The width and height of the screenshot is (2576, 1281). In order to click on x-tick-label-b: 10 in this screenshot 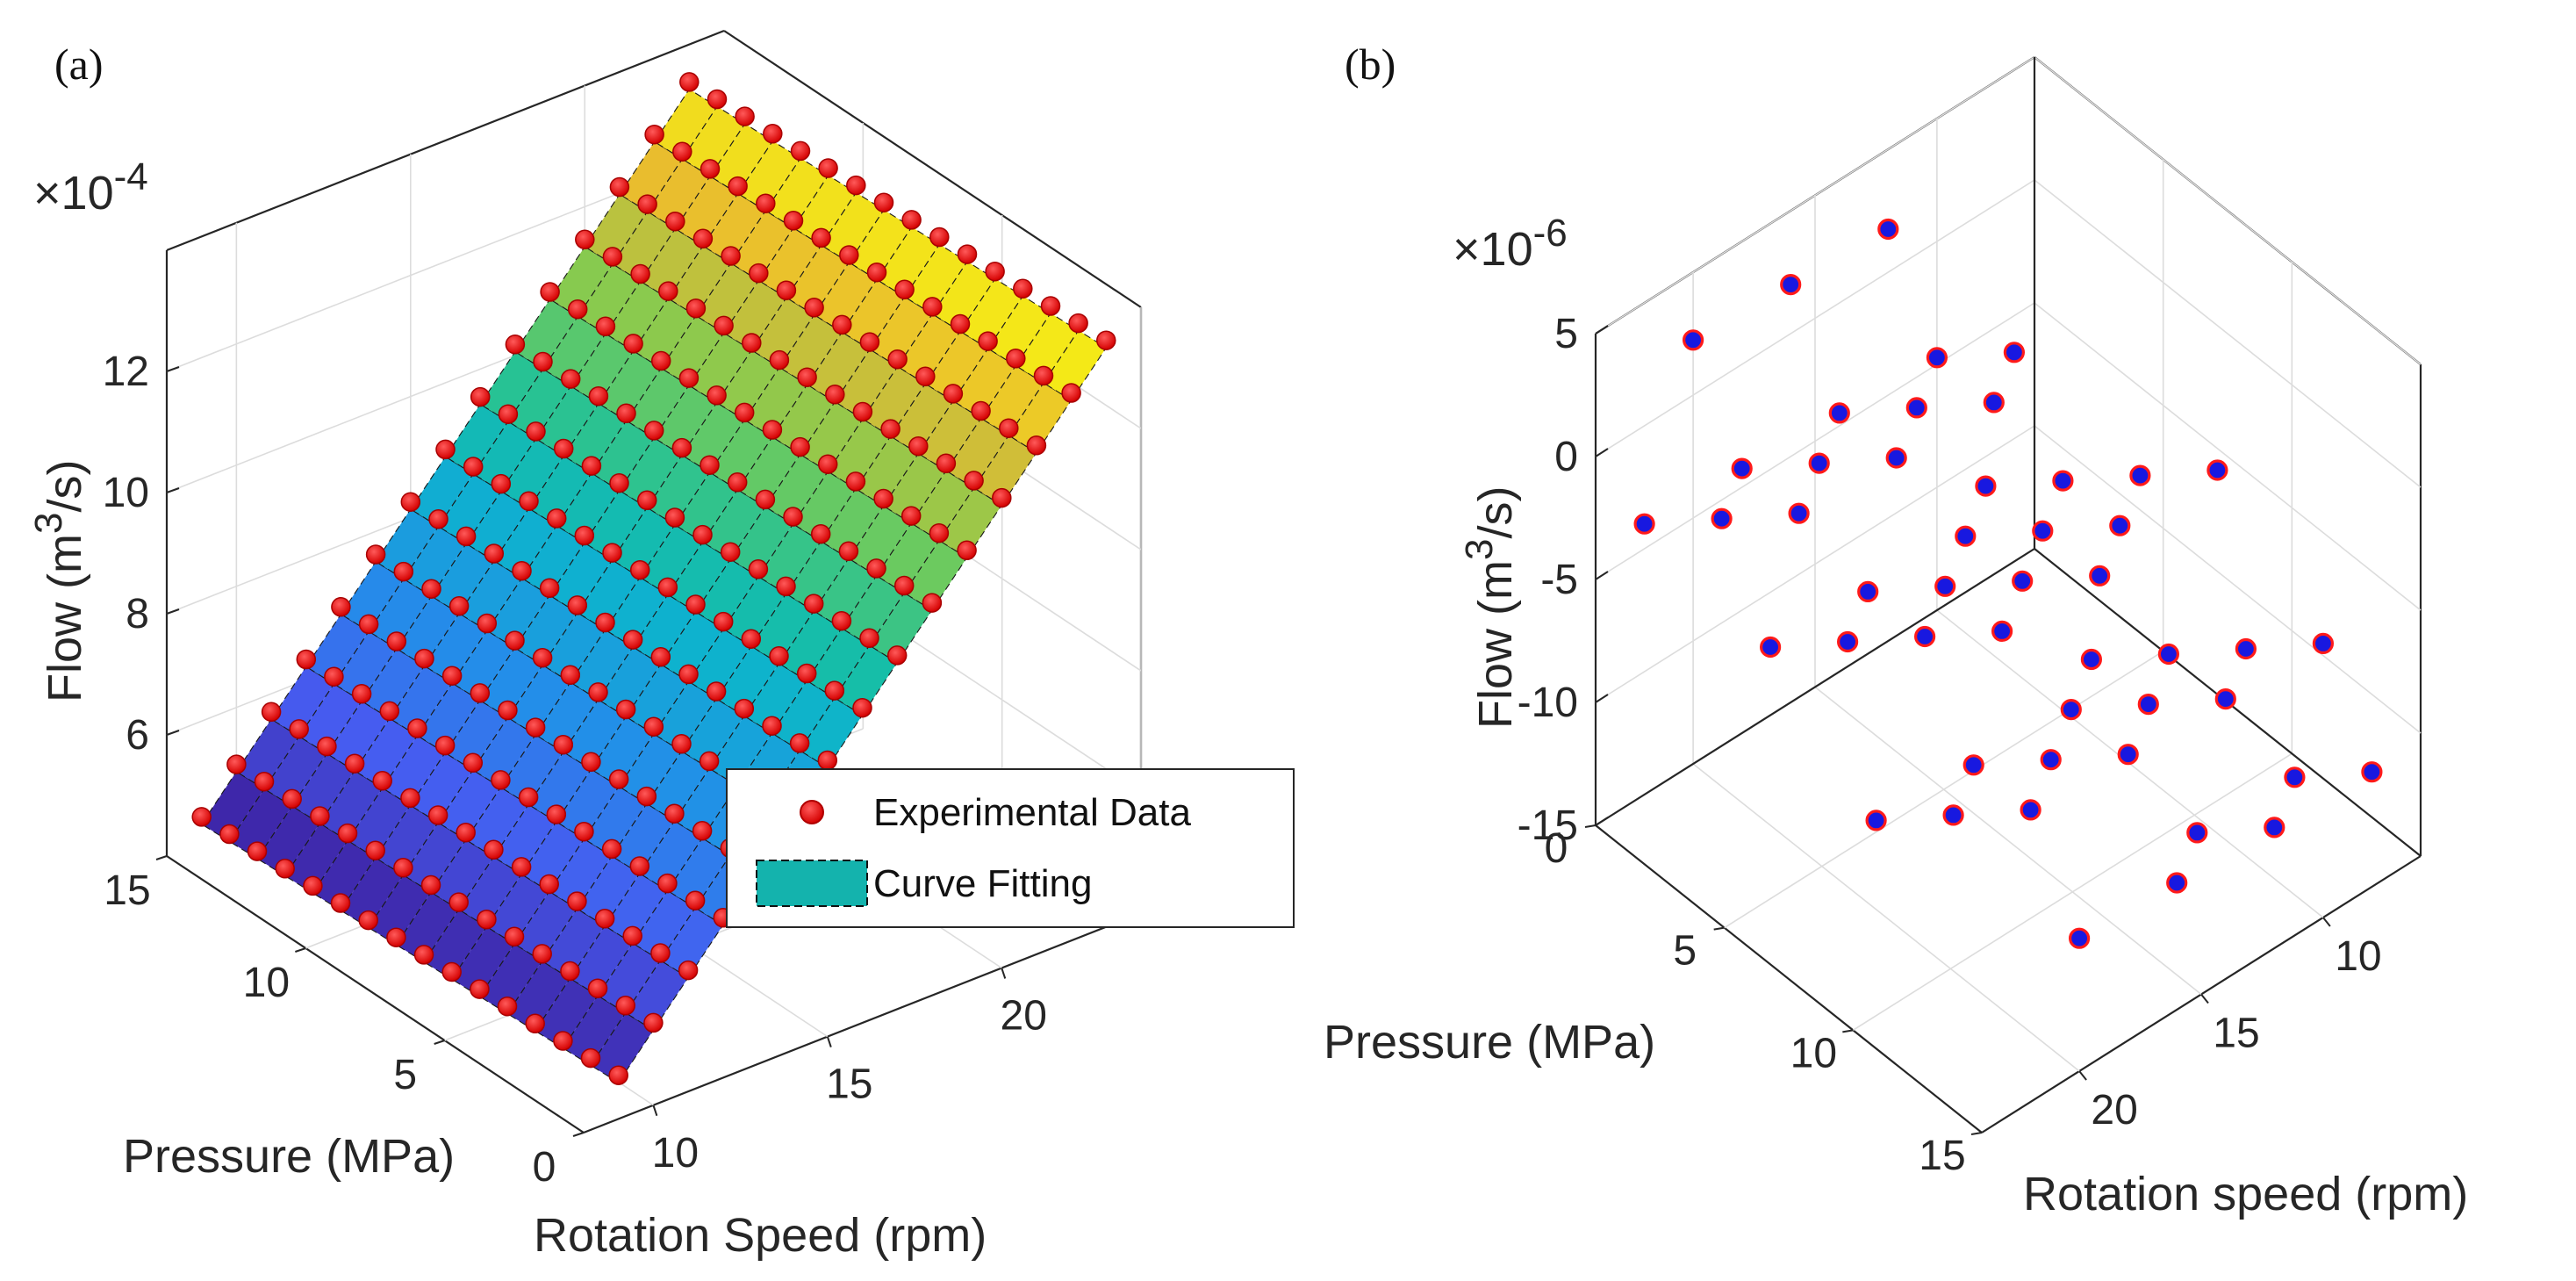, I will do `click(1814, 1053)`.